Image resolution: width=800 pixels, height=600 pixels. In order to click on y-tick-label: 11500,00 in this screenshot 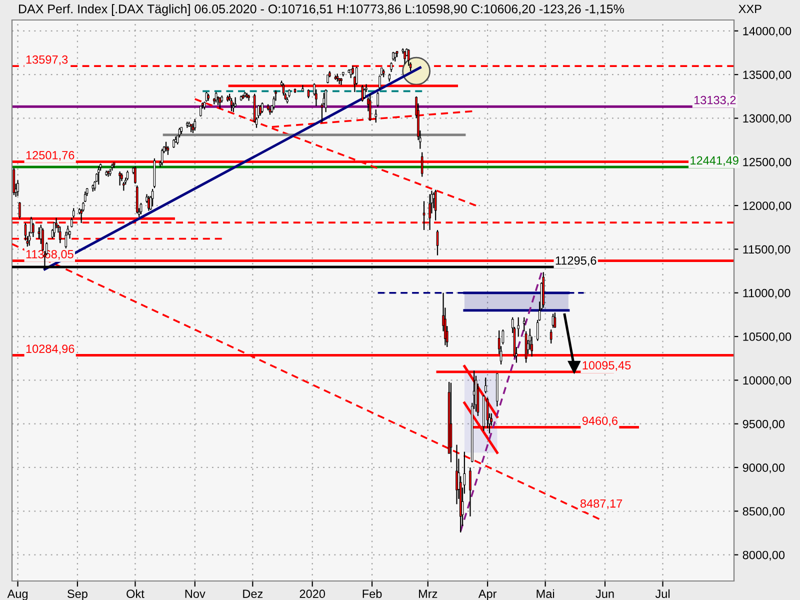, I will do `click(766, 250)`.